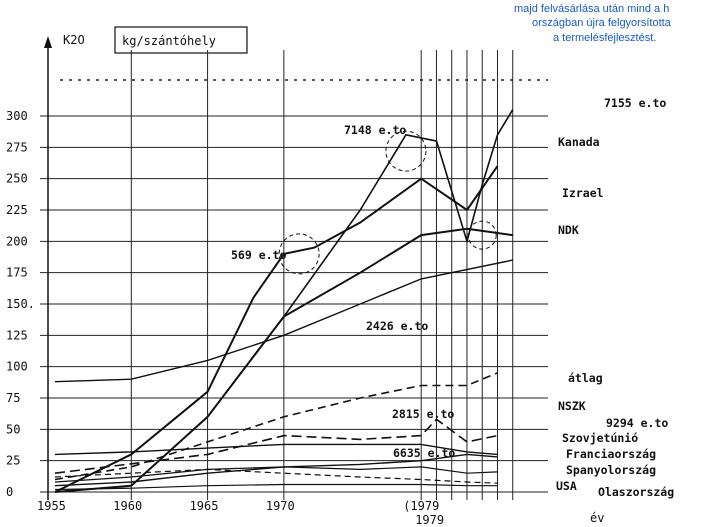 The image size is (728, 527). Describe the element at coordinates (127, 506) in the screenshot. I see `x-tick-label: 1960` at that location.